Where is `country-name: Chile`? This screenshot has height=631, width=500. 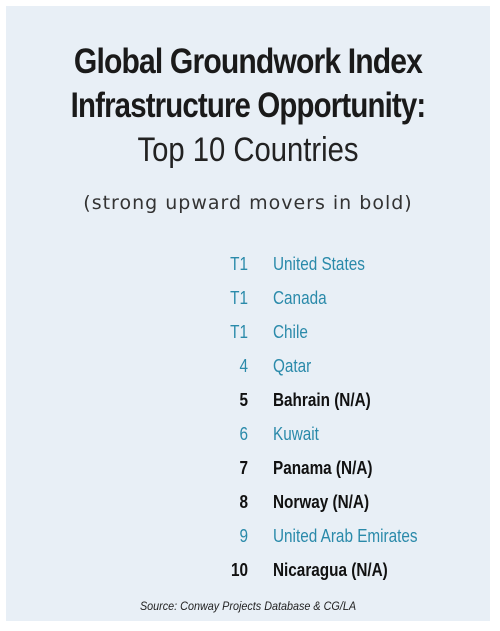
country-name: Chile is located at coordinates (290, 332).